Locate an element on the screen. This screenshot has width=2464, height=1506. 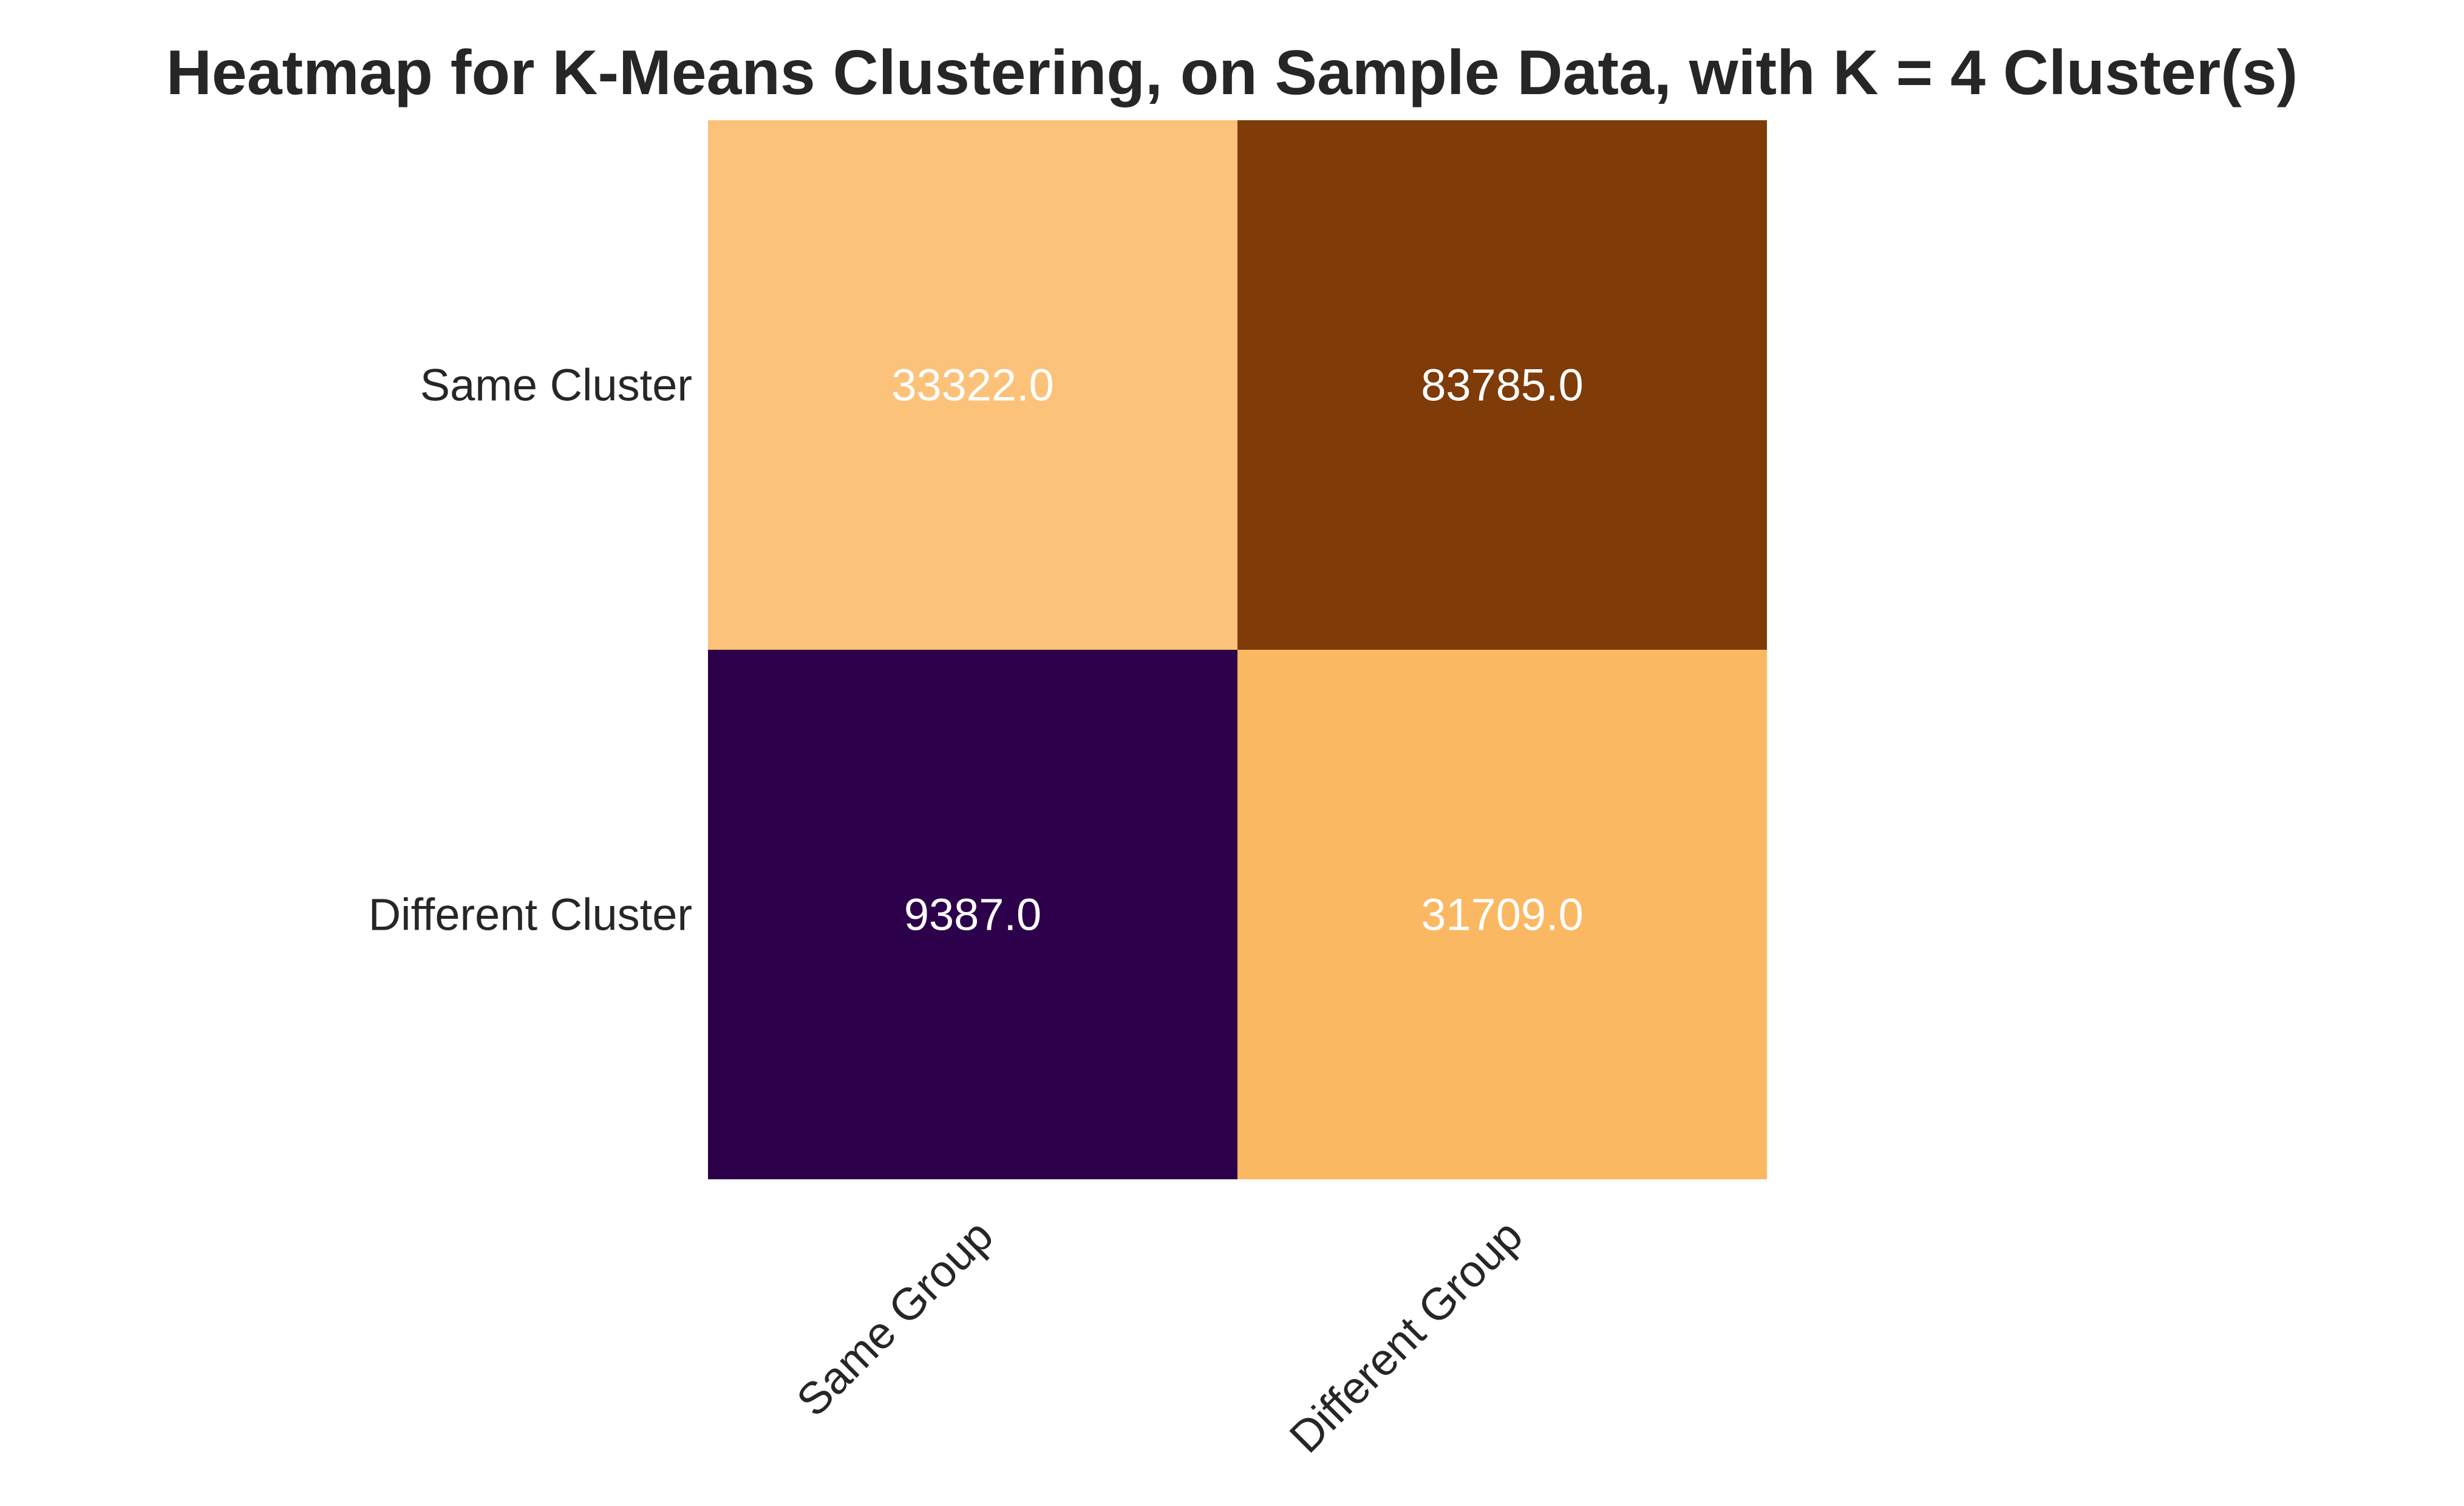
y-tick-label: Different Cluster is located at coordinates (530, 915).